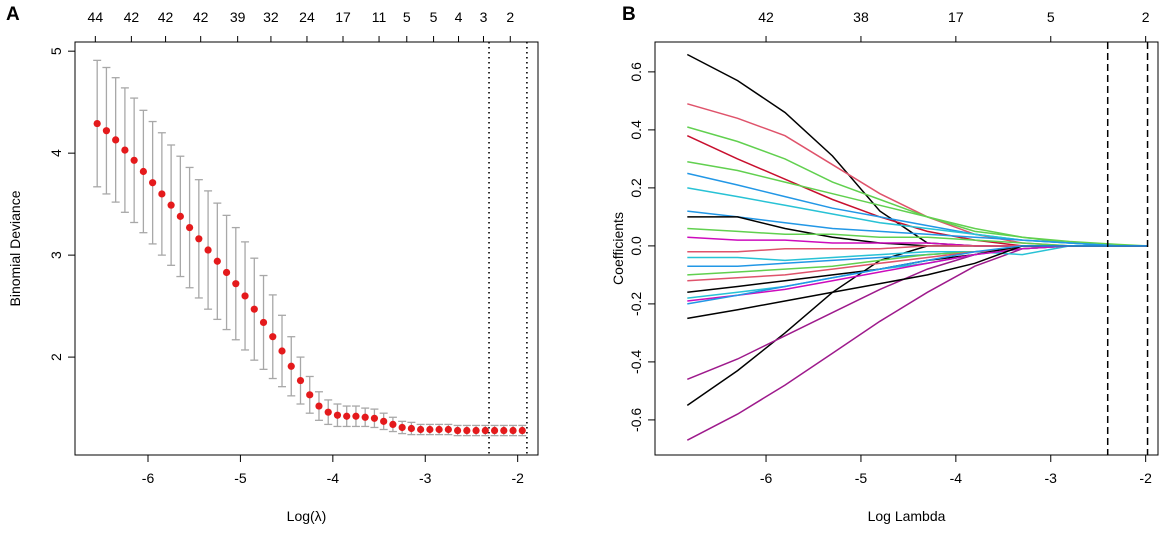 The height and width of the screenshot is (540, 1170). Describe the element at coordinates (636, 188) in the screenshot. I see `y-tick-label: 0.2` at that location.